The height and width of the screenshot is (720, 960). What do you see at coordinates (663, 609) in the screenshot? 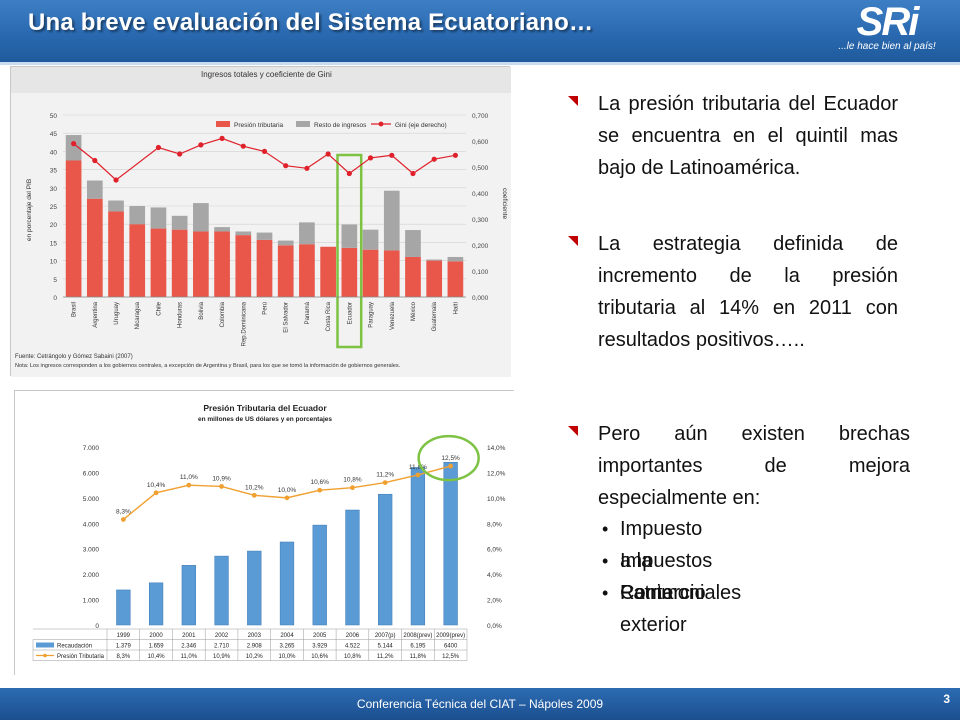
I see `sub-bullet-text: Comercio exterior` at bounding box center [663, 609].